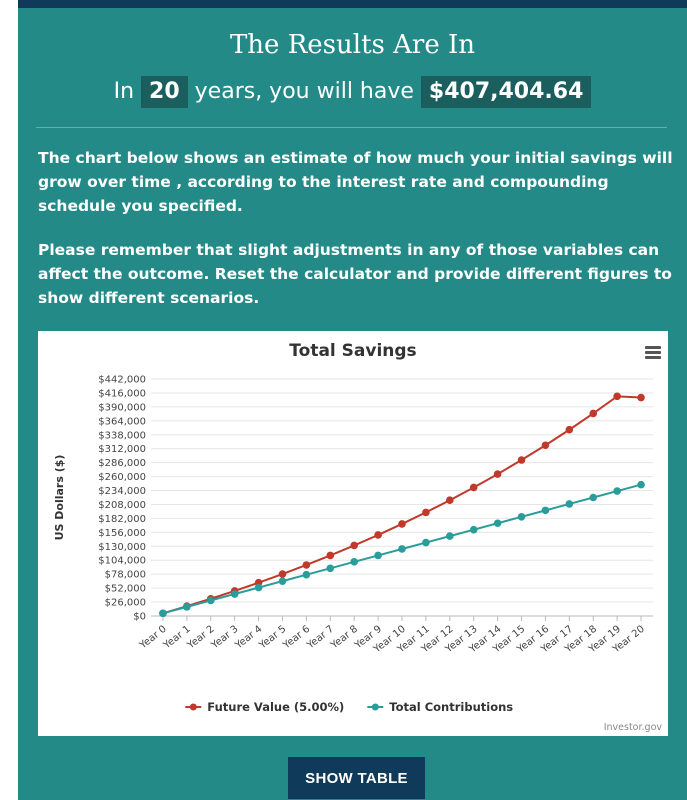 This screenshot has width=687, height=800. Describe the element at coordinates (122, 491) in the screenshot. I see `y-tick-label: $234,000` at that location.